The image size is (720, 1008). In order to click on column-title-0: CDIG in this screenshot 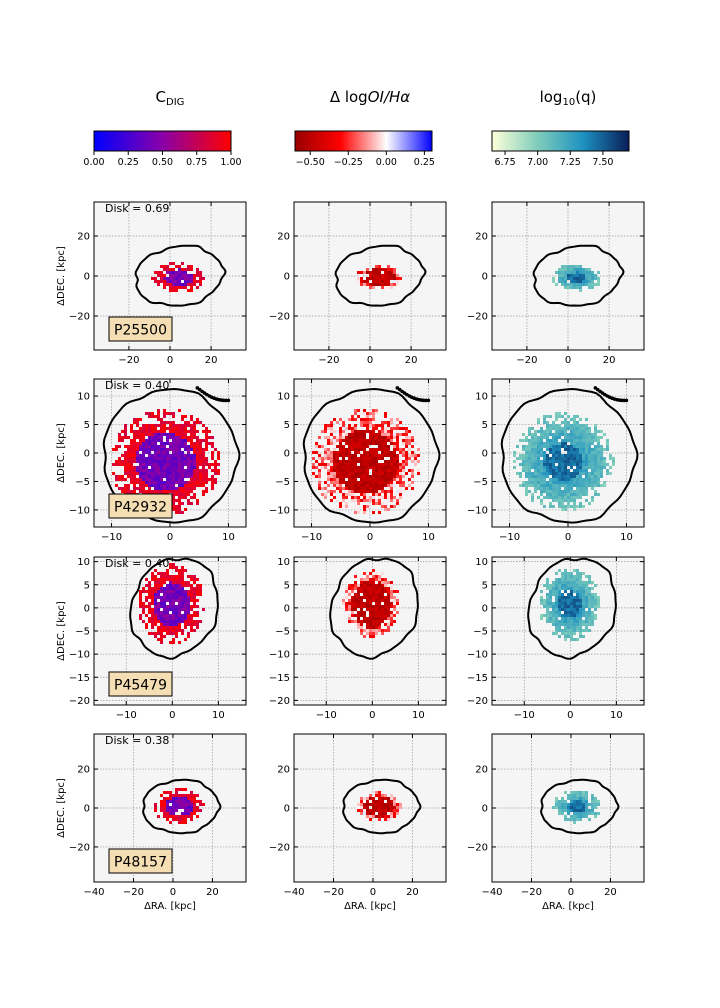, I will do `click(170, 98)`.